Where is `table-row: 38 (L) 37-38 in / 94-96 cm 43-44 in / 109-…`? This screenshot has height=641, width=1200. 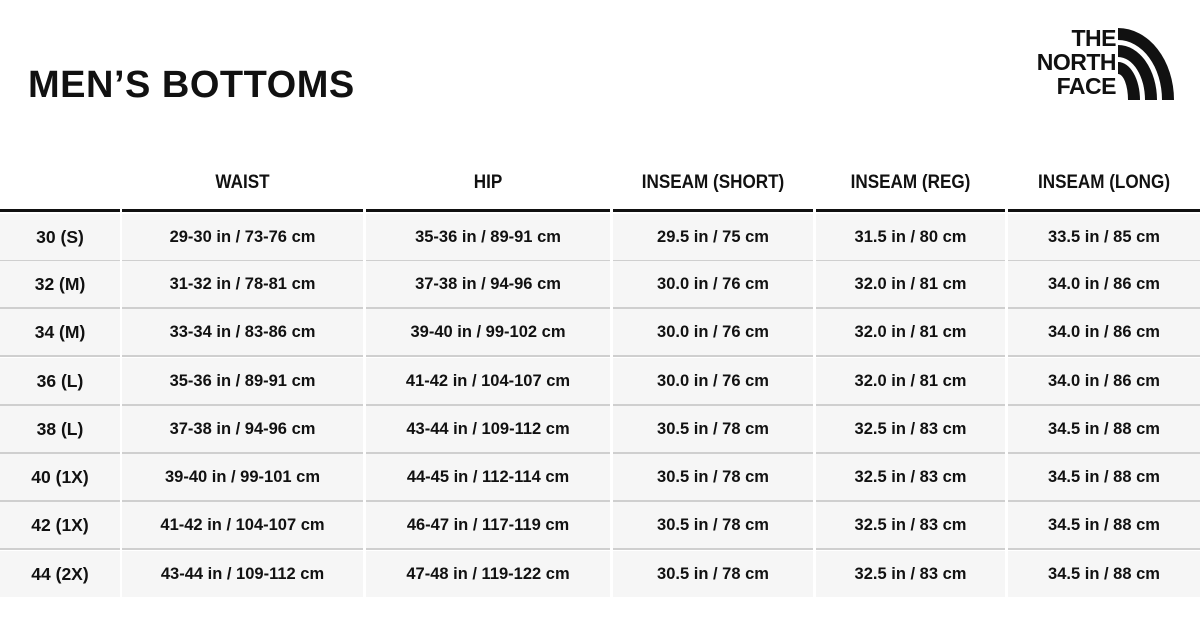 table-row: 38 (L) 37-38 in / 94-96 cm 43-44 in / 109-… is located at coordinates (600, 430).